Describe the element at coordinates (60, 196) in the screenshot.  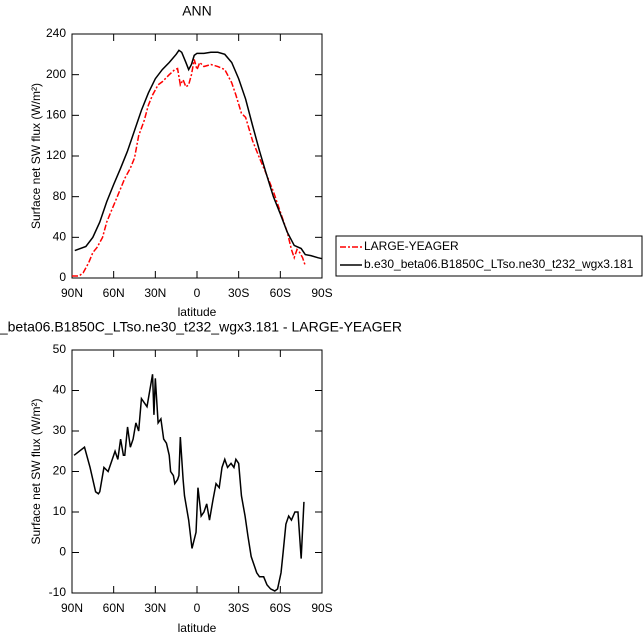
I see `y-tick-label: 80` at that location.